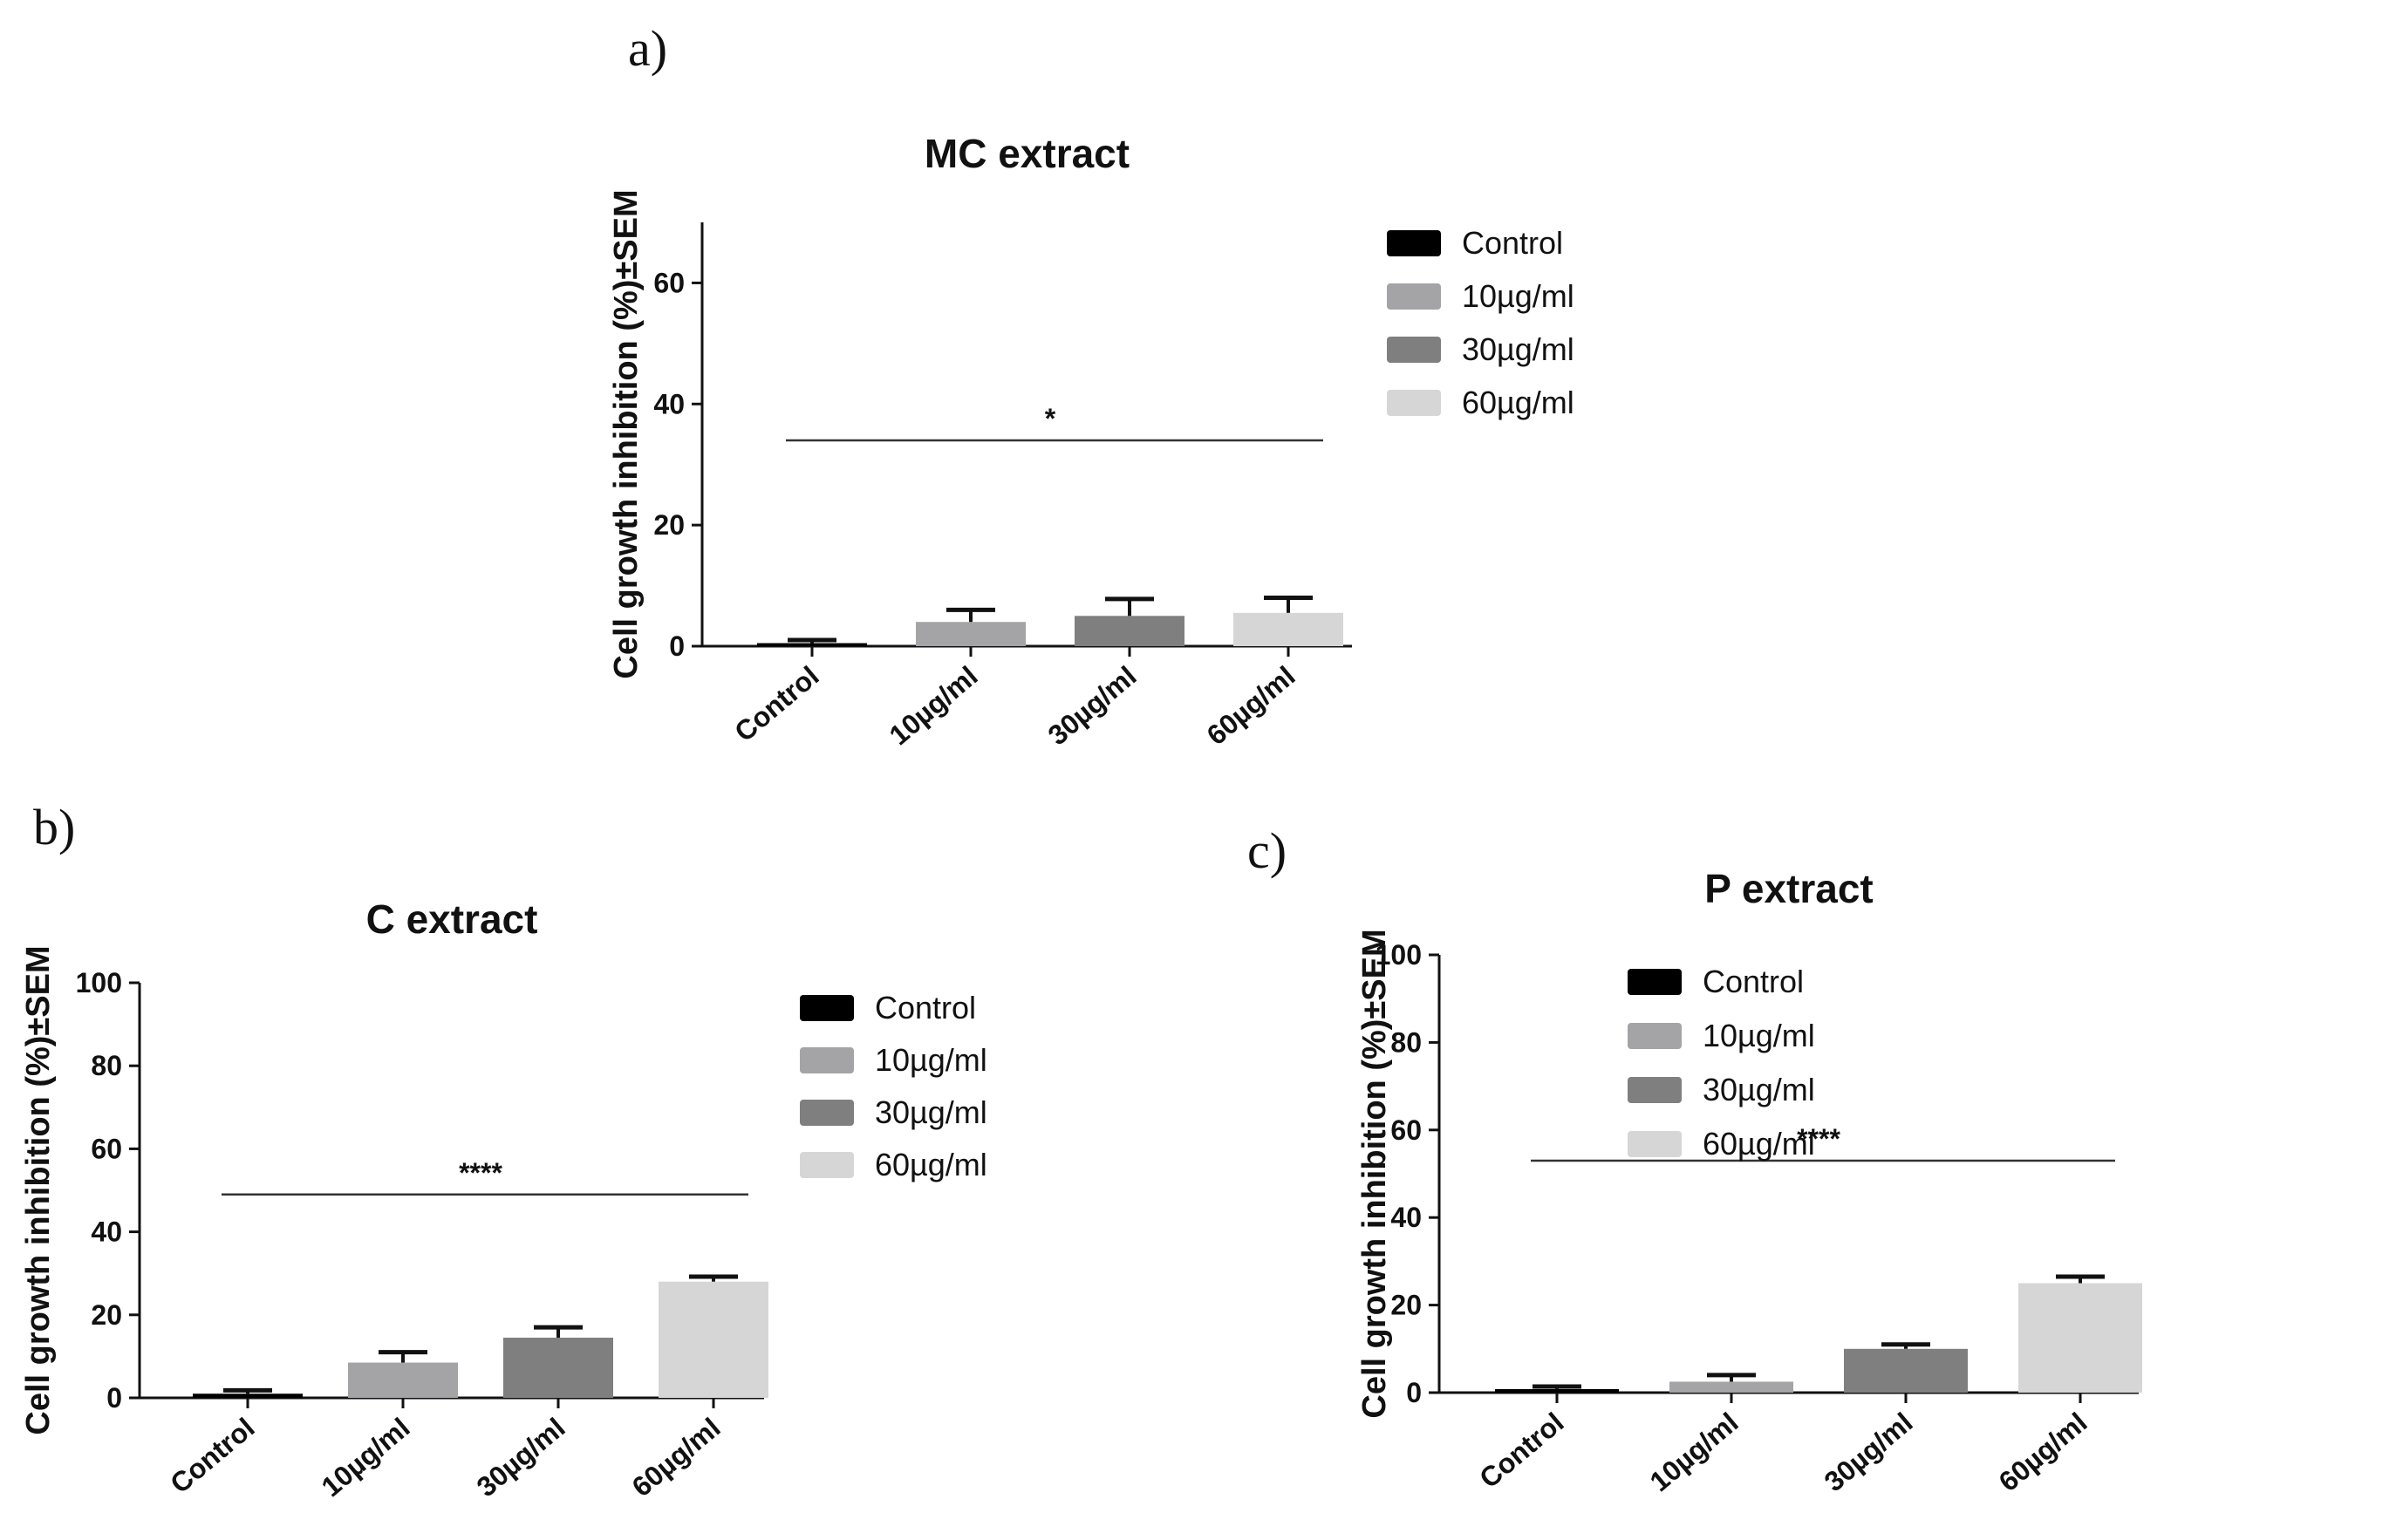 The height and width of the screenshot is (1540, 2403). Describe the element at coordinates (54, 827) in the screenshot. I see `panel-letter: b)` at that location.